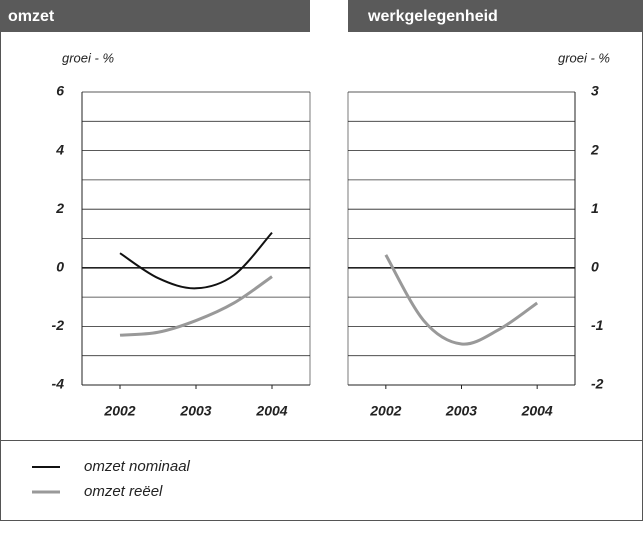 This screenshot has width=643, height=533. Describe the element at coordinates (137, 466) in the screenshot. I see `legend-label: omzet nominaal` at that location.